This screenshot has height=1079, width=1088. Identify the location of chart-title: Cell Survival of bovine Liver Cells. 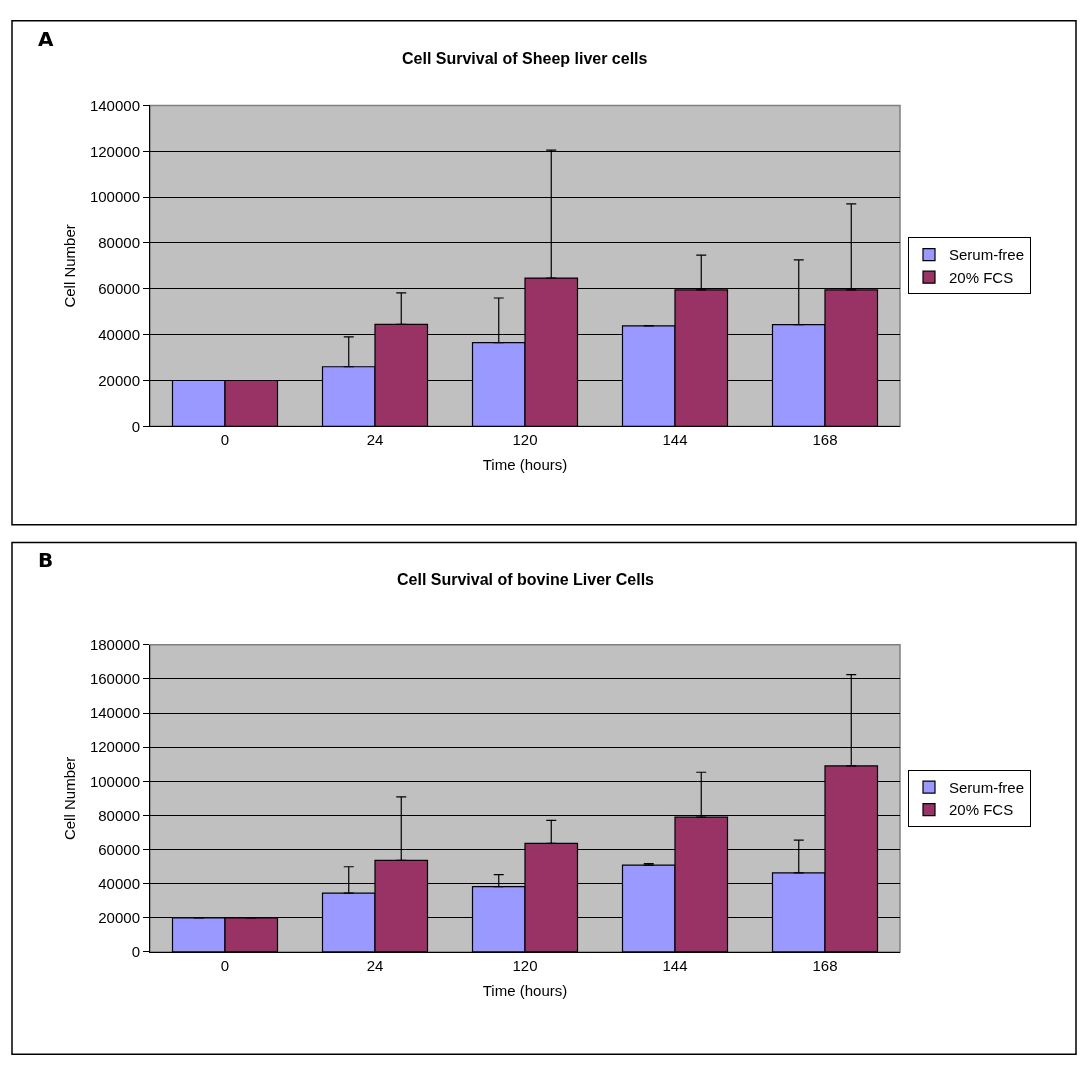
(526, 579).